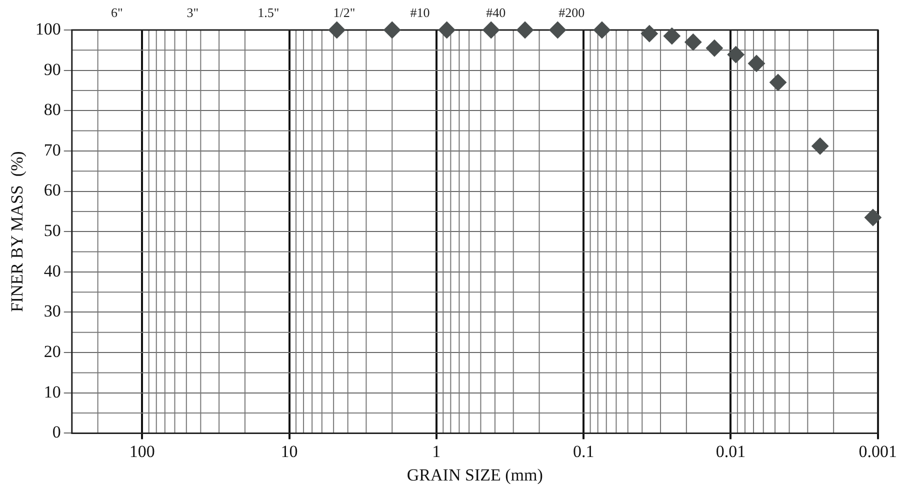 This screenshot has height=490, width=900. Describe the element at coordinates (583, 451) in the screenshot. I see `x-tick-label: 0.1` at that location.